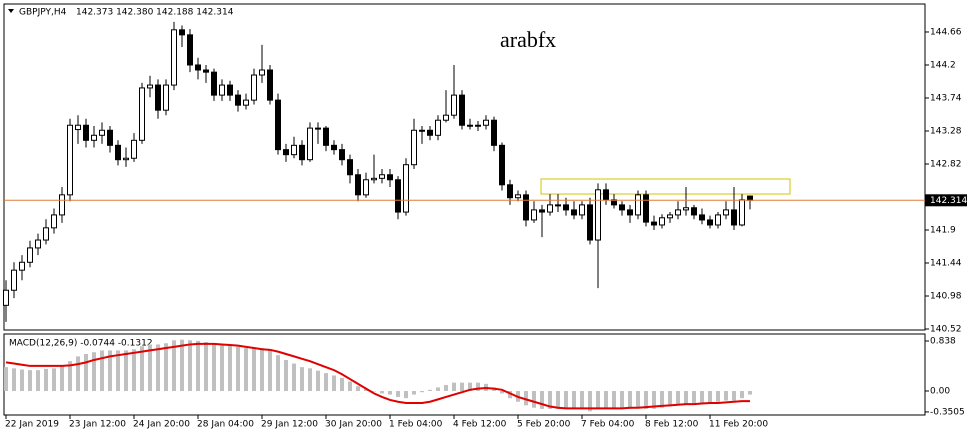 Image resolution: width=975 pixels, height=438 pixels. Describe the element at coordinates (947, 412) in the screenshot. I see `macd-y-tick-label: -0.3505` at that location.